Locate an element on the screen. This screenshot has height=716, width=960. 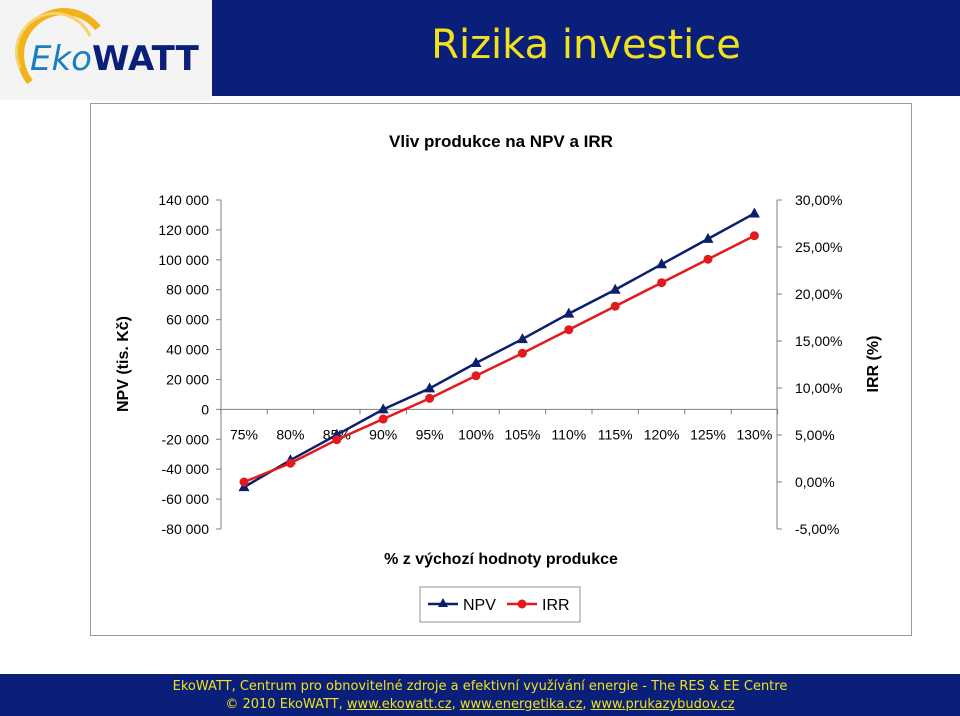
y-tick-label: 20 000 is located at coordinates (187, 379).